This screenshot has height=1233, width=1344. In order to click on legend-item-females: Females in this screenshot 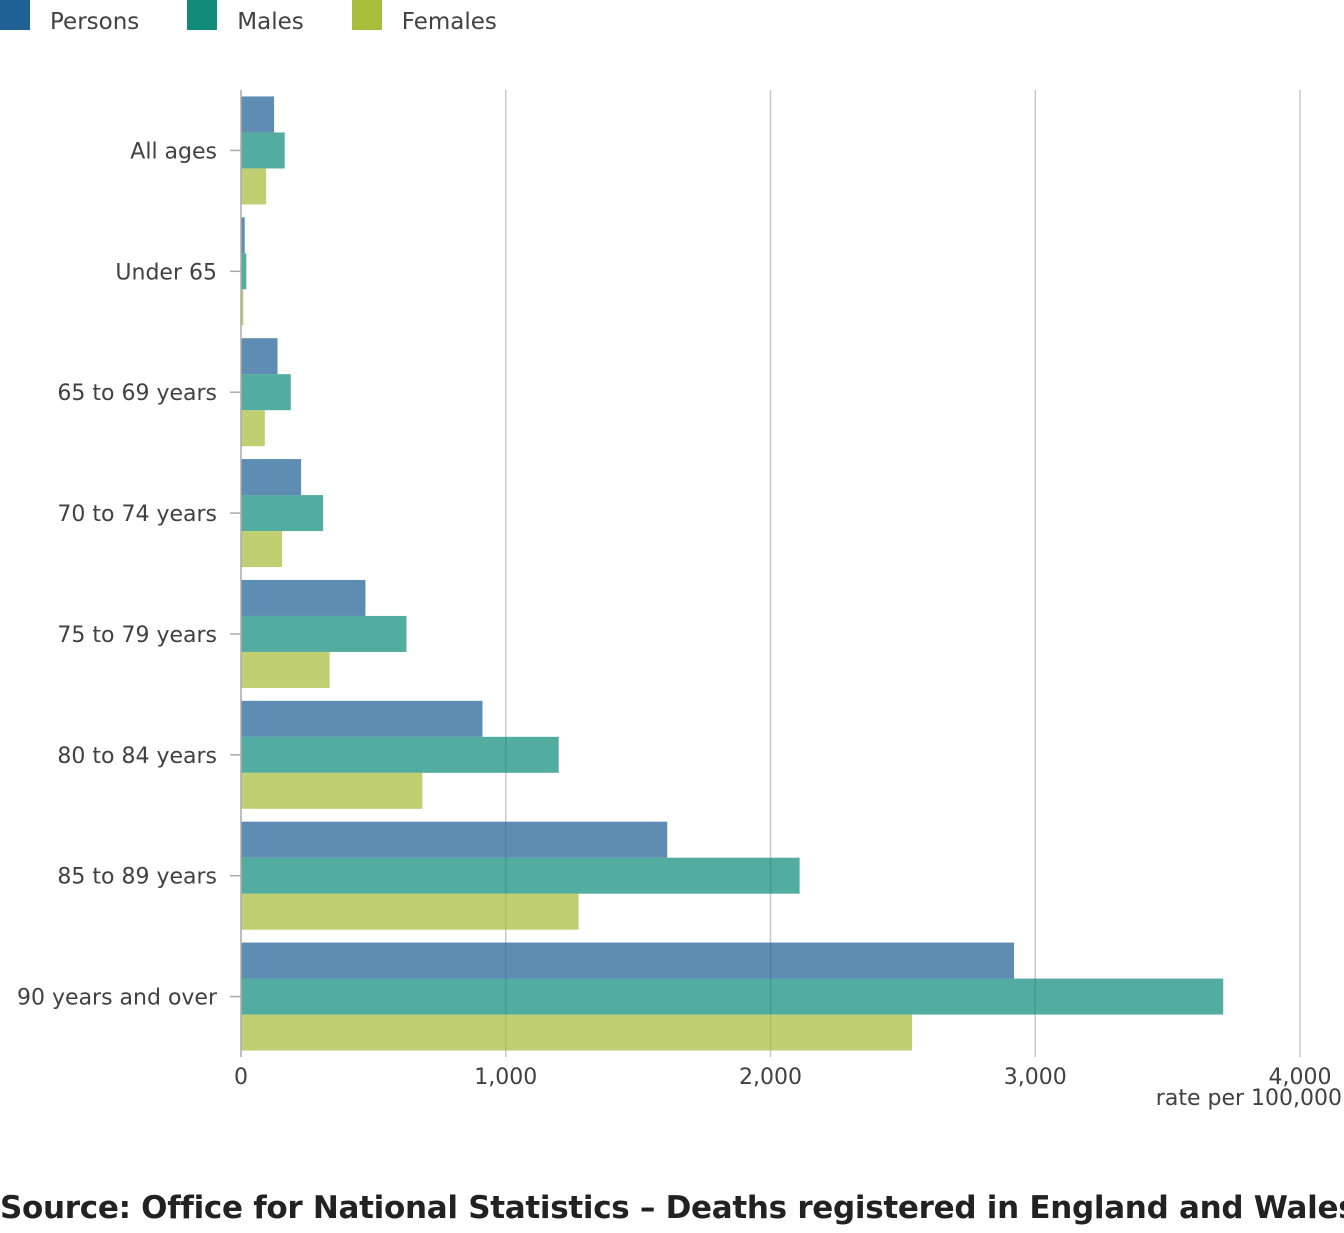, I will do `click(424, 17)`.